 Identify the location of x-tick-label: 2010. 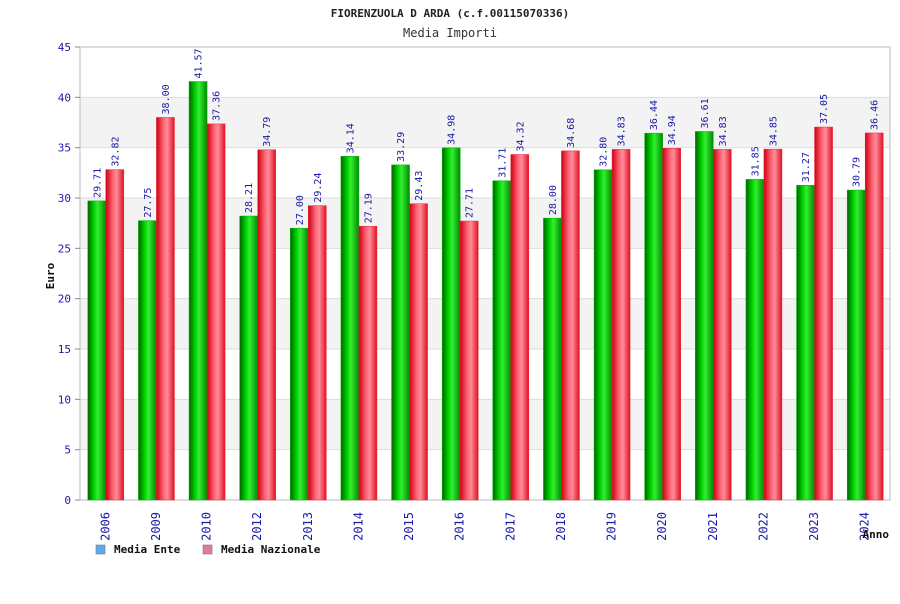
(207, 526).